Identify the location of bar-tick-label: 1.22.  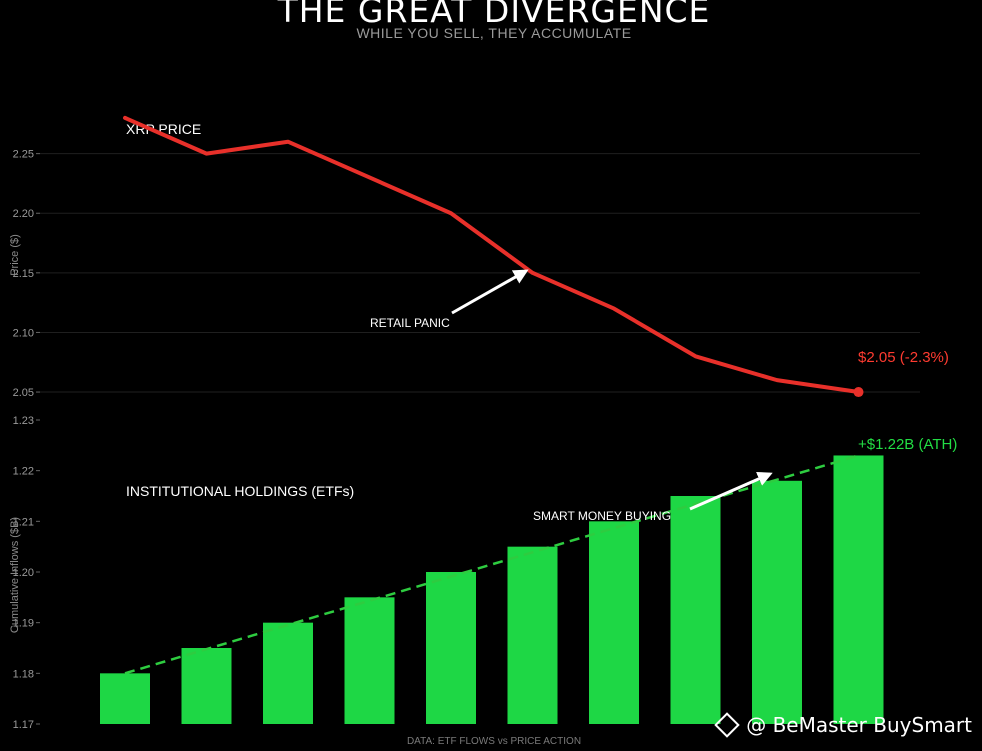
(23, 472).